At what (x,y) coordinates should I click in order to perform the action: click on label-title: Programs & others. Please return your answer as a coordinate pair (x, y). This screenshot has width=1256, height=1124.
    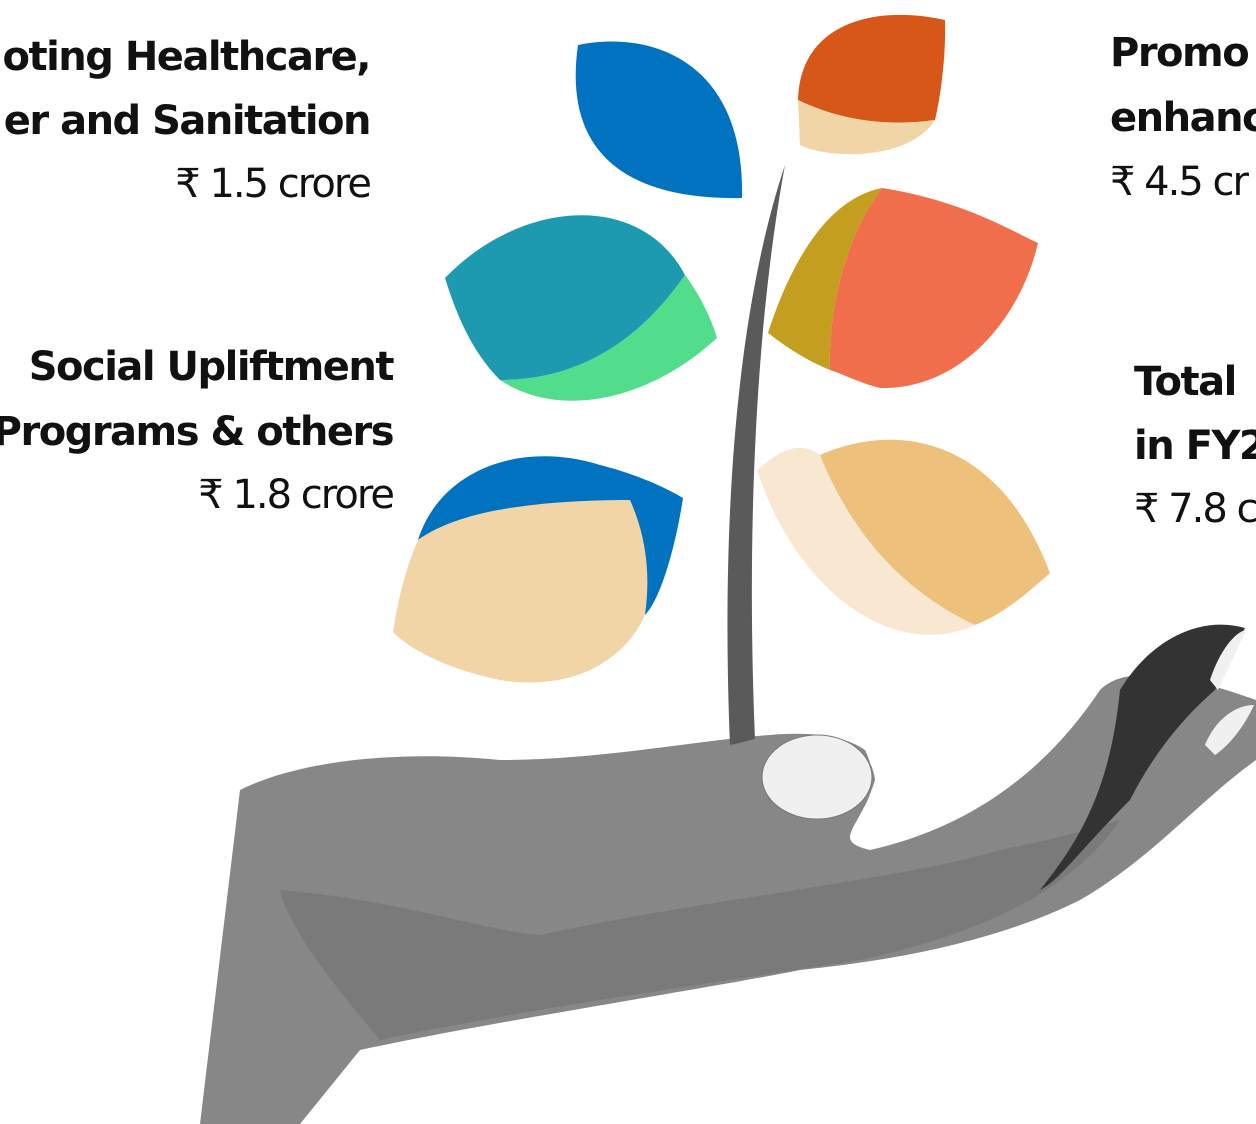
    Looking at the image, I should click on (196, 432).